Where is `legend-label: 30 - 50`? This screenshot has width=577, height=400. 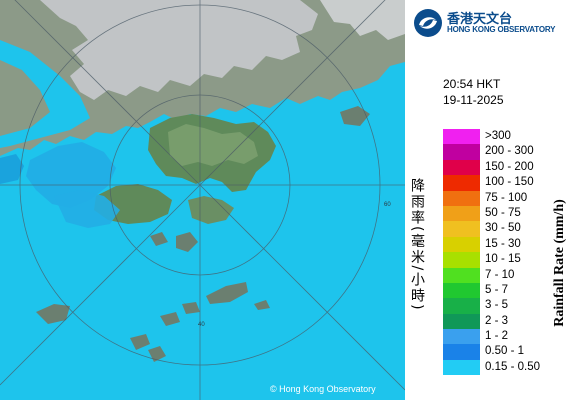
legend-label: 30 - 50 is located at coordinates (503, 228).